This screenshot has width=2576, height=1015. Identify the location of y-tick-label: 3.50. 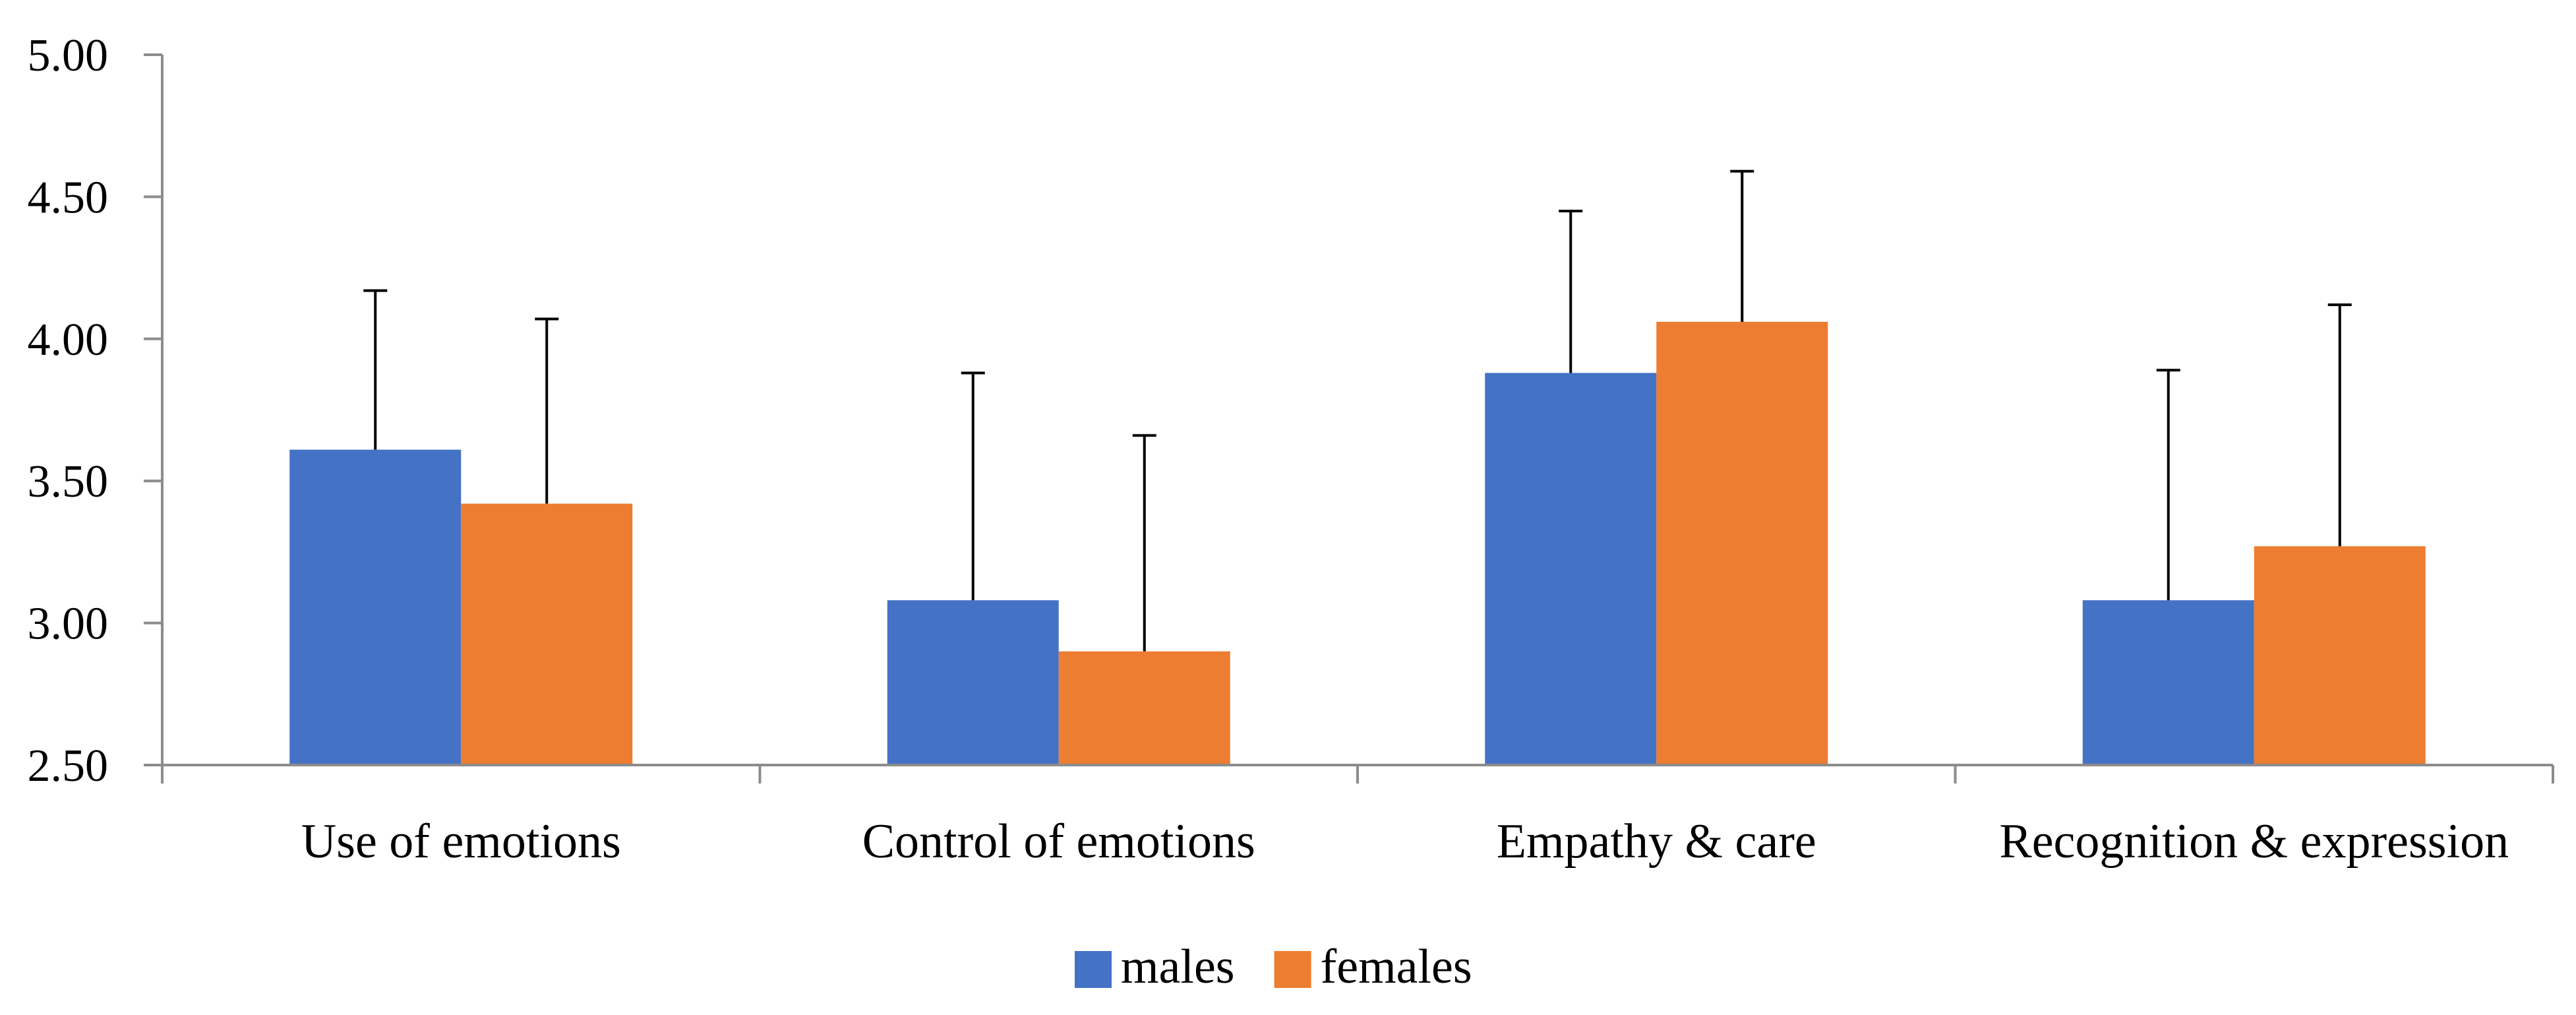
(68, 482).